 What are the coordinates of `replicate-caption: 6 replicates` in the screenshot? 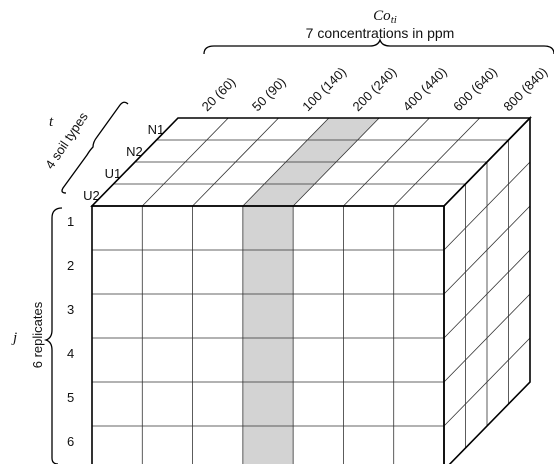 It's located at (37, 334).